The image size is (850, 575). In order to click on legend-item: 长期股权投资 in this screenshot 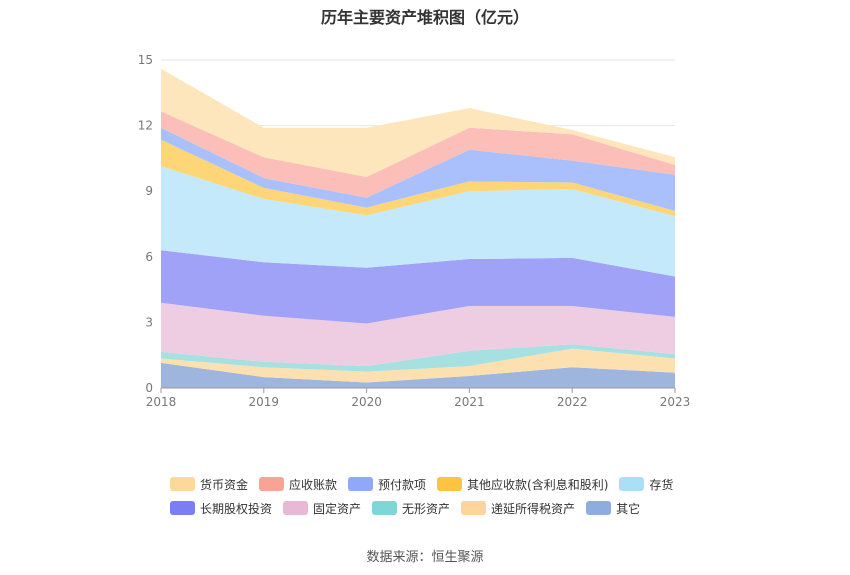, I will do `click(221, 508)`.